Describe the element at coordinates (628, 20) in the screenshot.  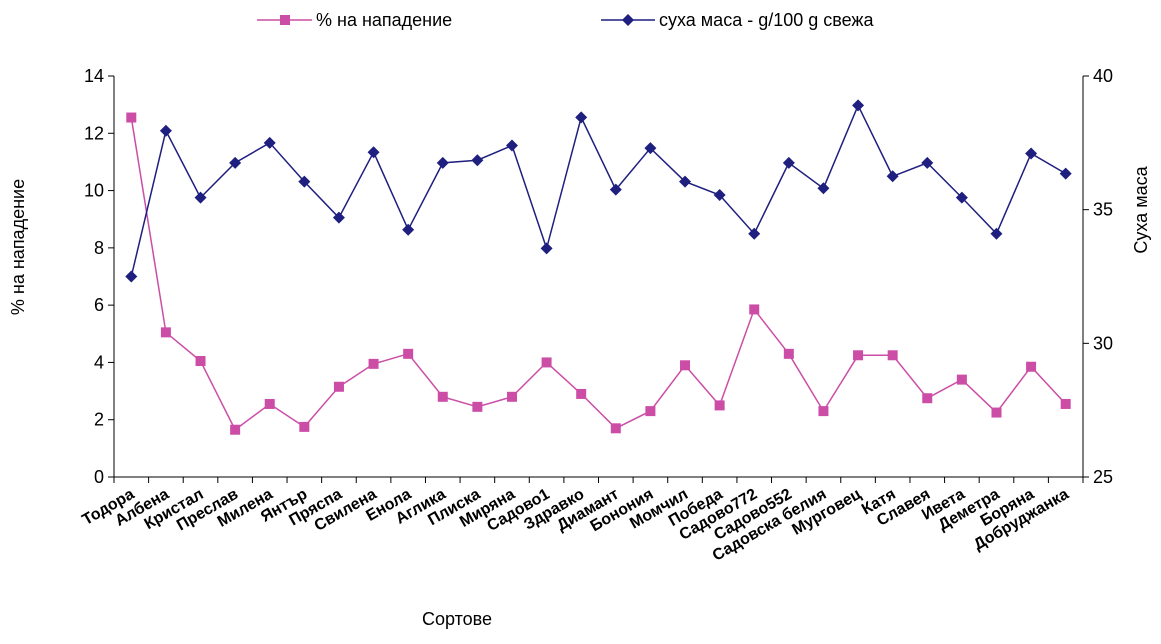
I see `legend-marker-dry-mass` at that location.